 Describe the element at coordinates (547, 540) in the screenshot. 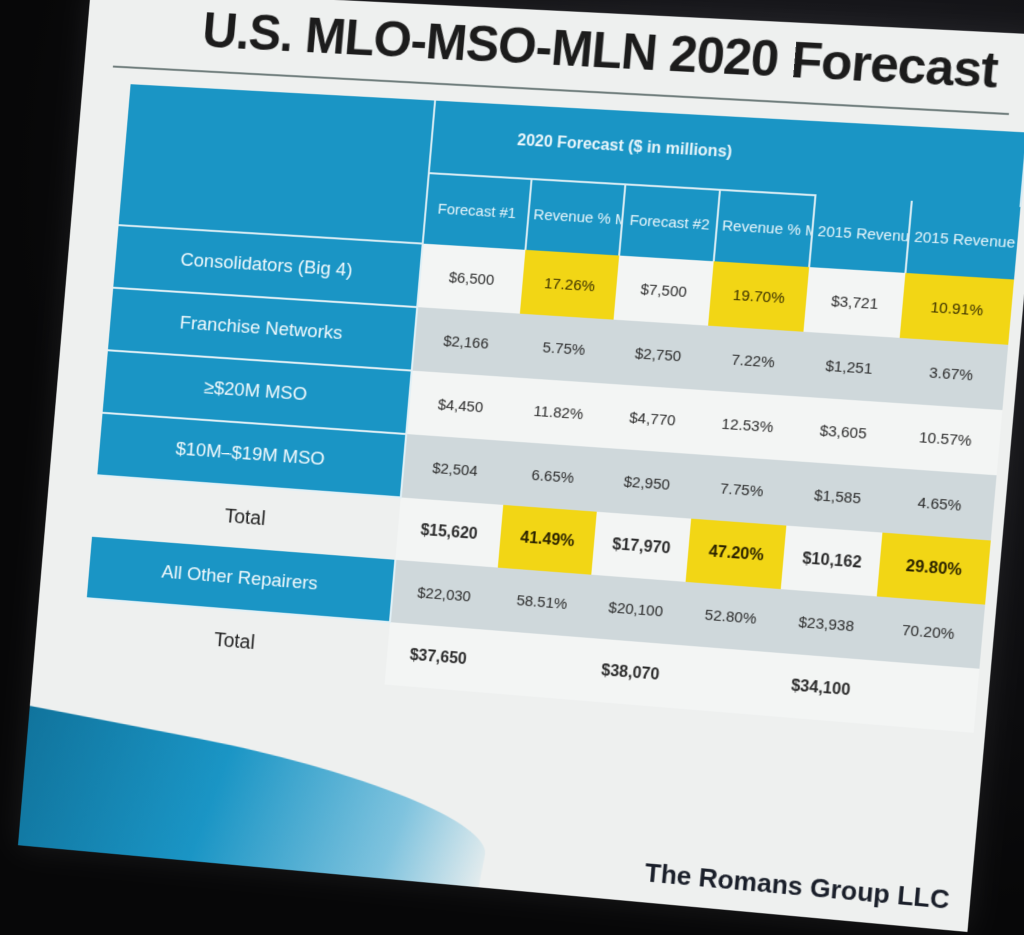

I see `table-cell-highlighted: 41.49%` at that location.